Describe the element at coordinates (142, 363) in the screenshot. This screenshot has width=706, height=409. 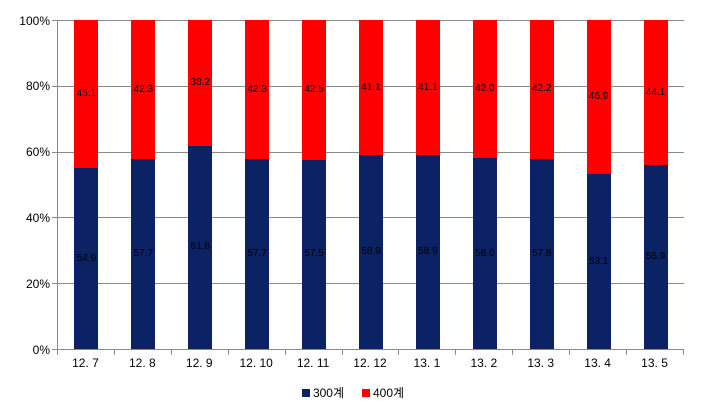
I see `x-axis-label: 12. 8` at that location.